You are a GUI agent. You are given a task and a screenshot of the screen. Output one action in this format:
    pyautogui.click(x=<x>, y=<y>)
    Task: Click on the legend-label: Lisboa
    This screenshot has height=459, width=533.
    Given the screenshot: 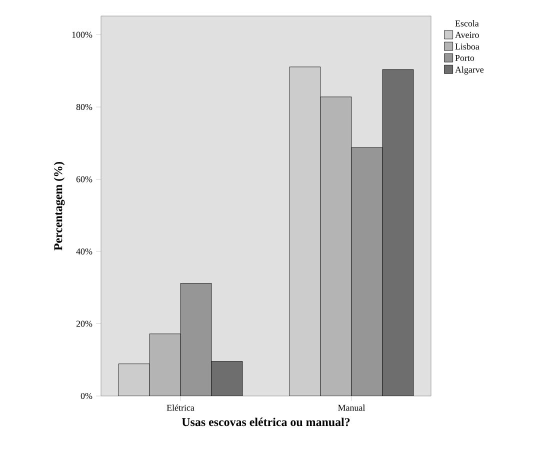 What is the action you would take?
    pyautogui.click(x=467, y=46)
    